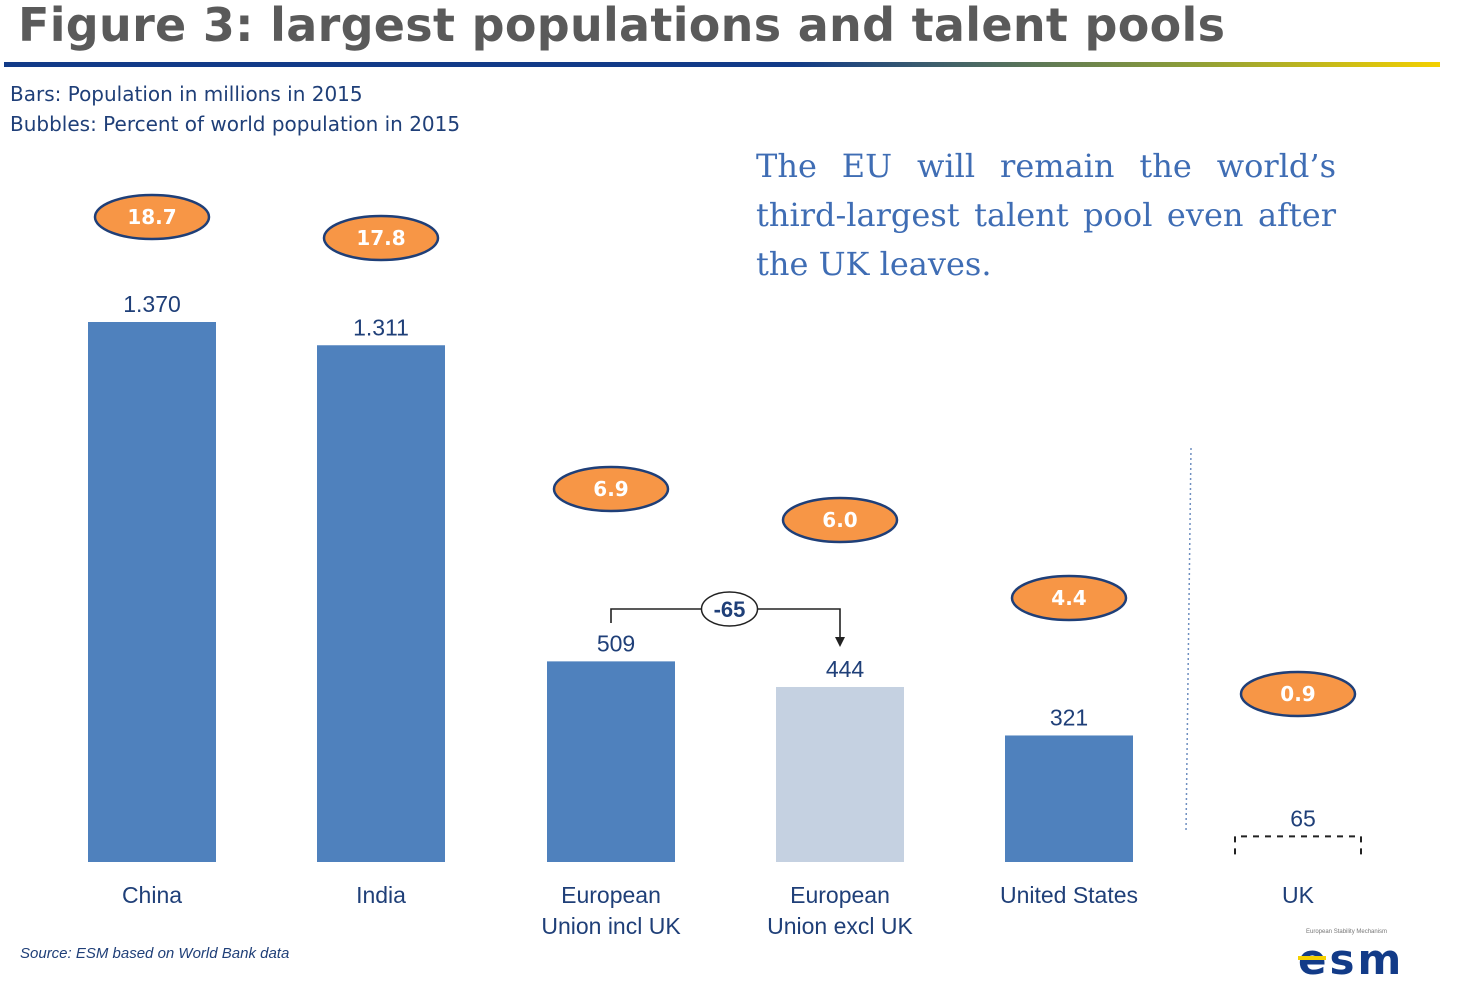  What do you see at coordinates (1188, 640) in the screenshot?
I see `separator-line` at bounding box center [1188, 640].